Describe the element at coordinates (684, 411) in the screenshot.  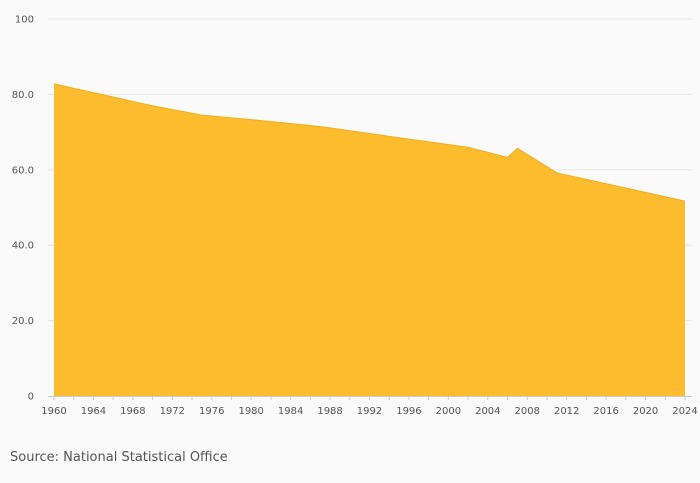
I see `x-tick-label-2024: 2024` at that location.